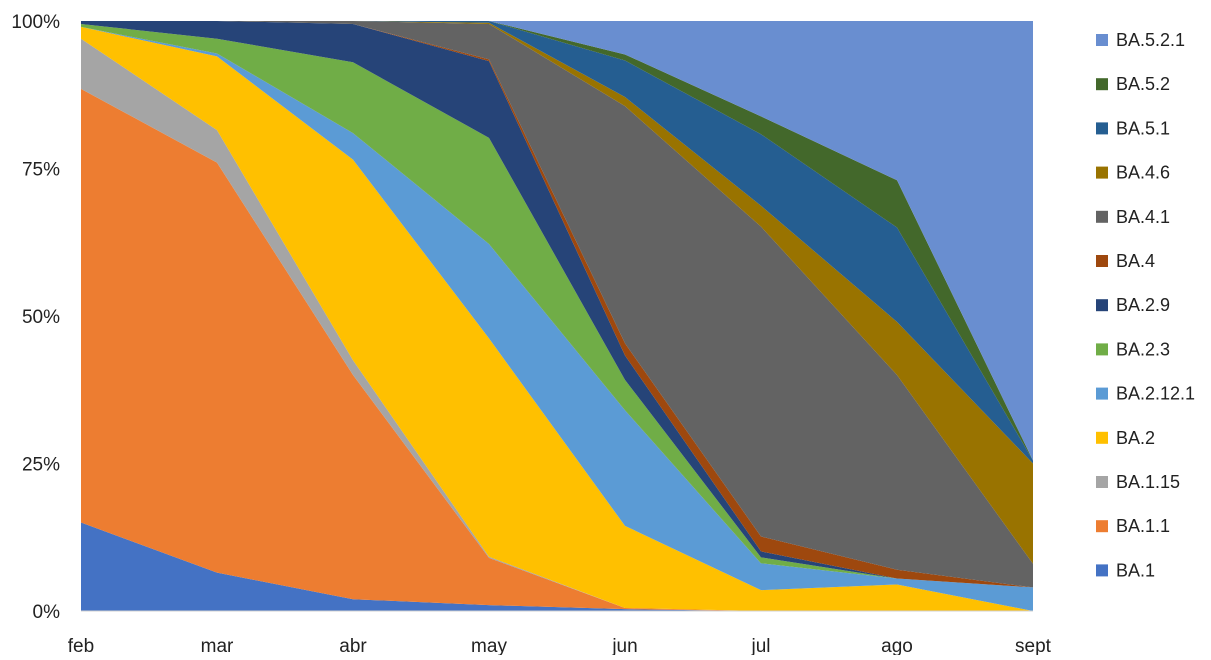  I want to click on x-tick-label: may, so click(489, 645).